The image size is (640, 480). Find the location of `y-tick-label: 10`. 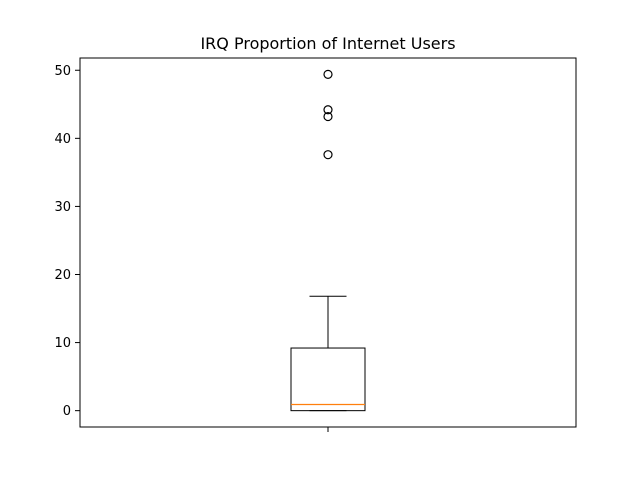

y-tick-label: 10 is located at coordinates (62, 343).